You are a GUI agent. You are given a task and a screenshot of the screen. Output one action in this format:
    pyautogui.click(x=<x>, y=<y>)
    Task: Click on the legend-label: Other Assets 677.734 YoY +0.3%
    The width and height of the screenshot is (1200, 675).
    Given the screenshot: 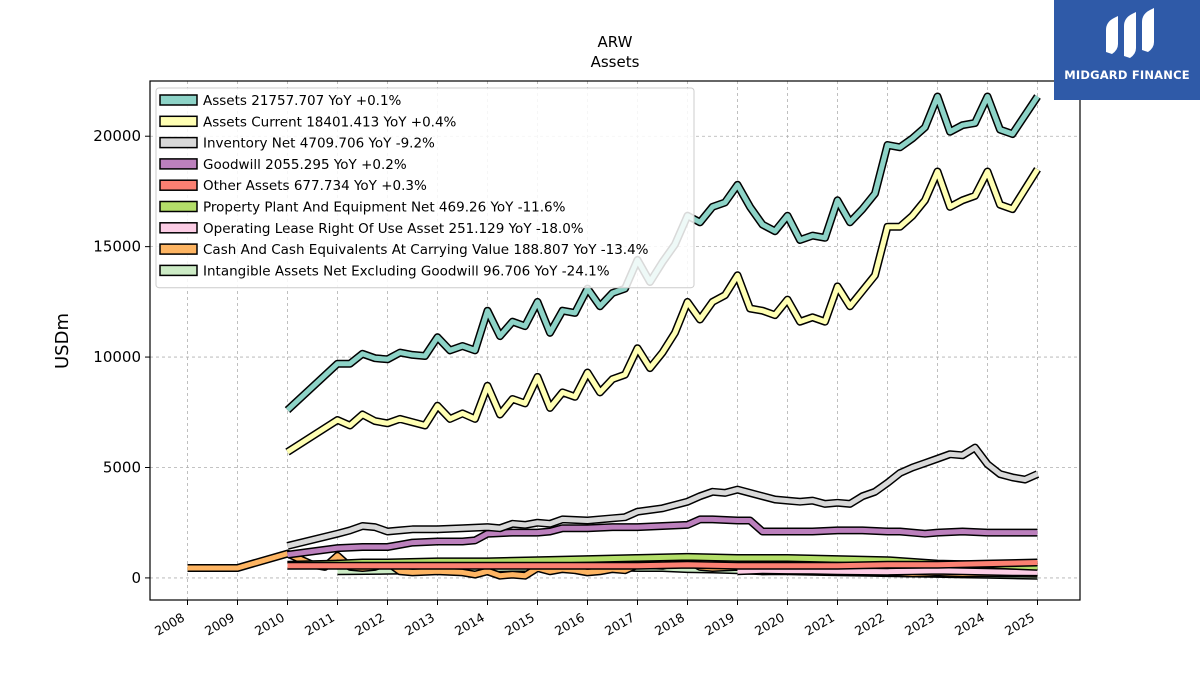 What is the action you would take?
    pyautogui.click(x=315, y=186)
    